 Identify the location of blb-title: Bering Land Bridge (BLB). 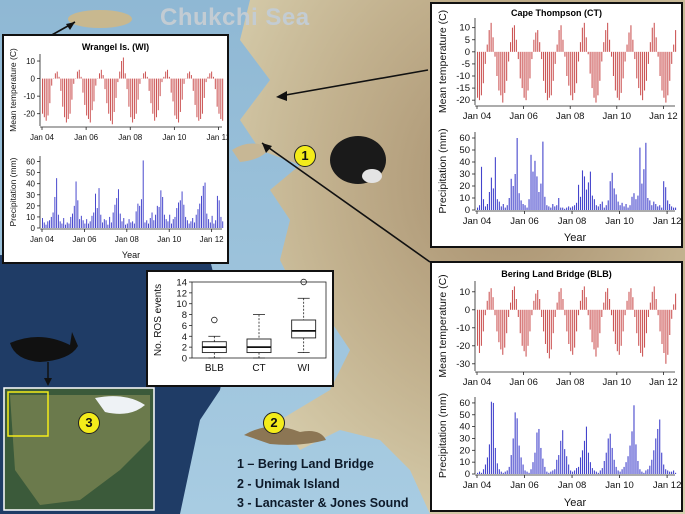
(556, 274).